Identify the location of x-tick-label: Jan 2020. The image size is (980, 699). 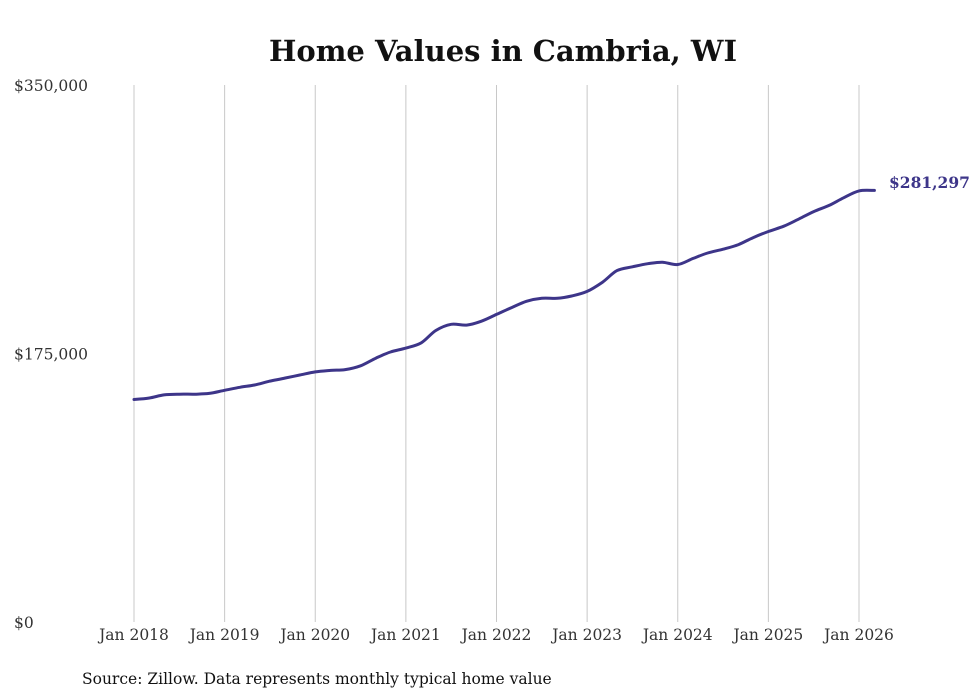
(314, 635).